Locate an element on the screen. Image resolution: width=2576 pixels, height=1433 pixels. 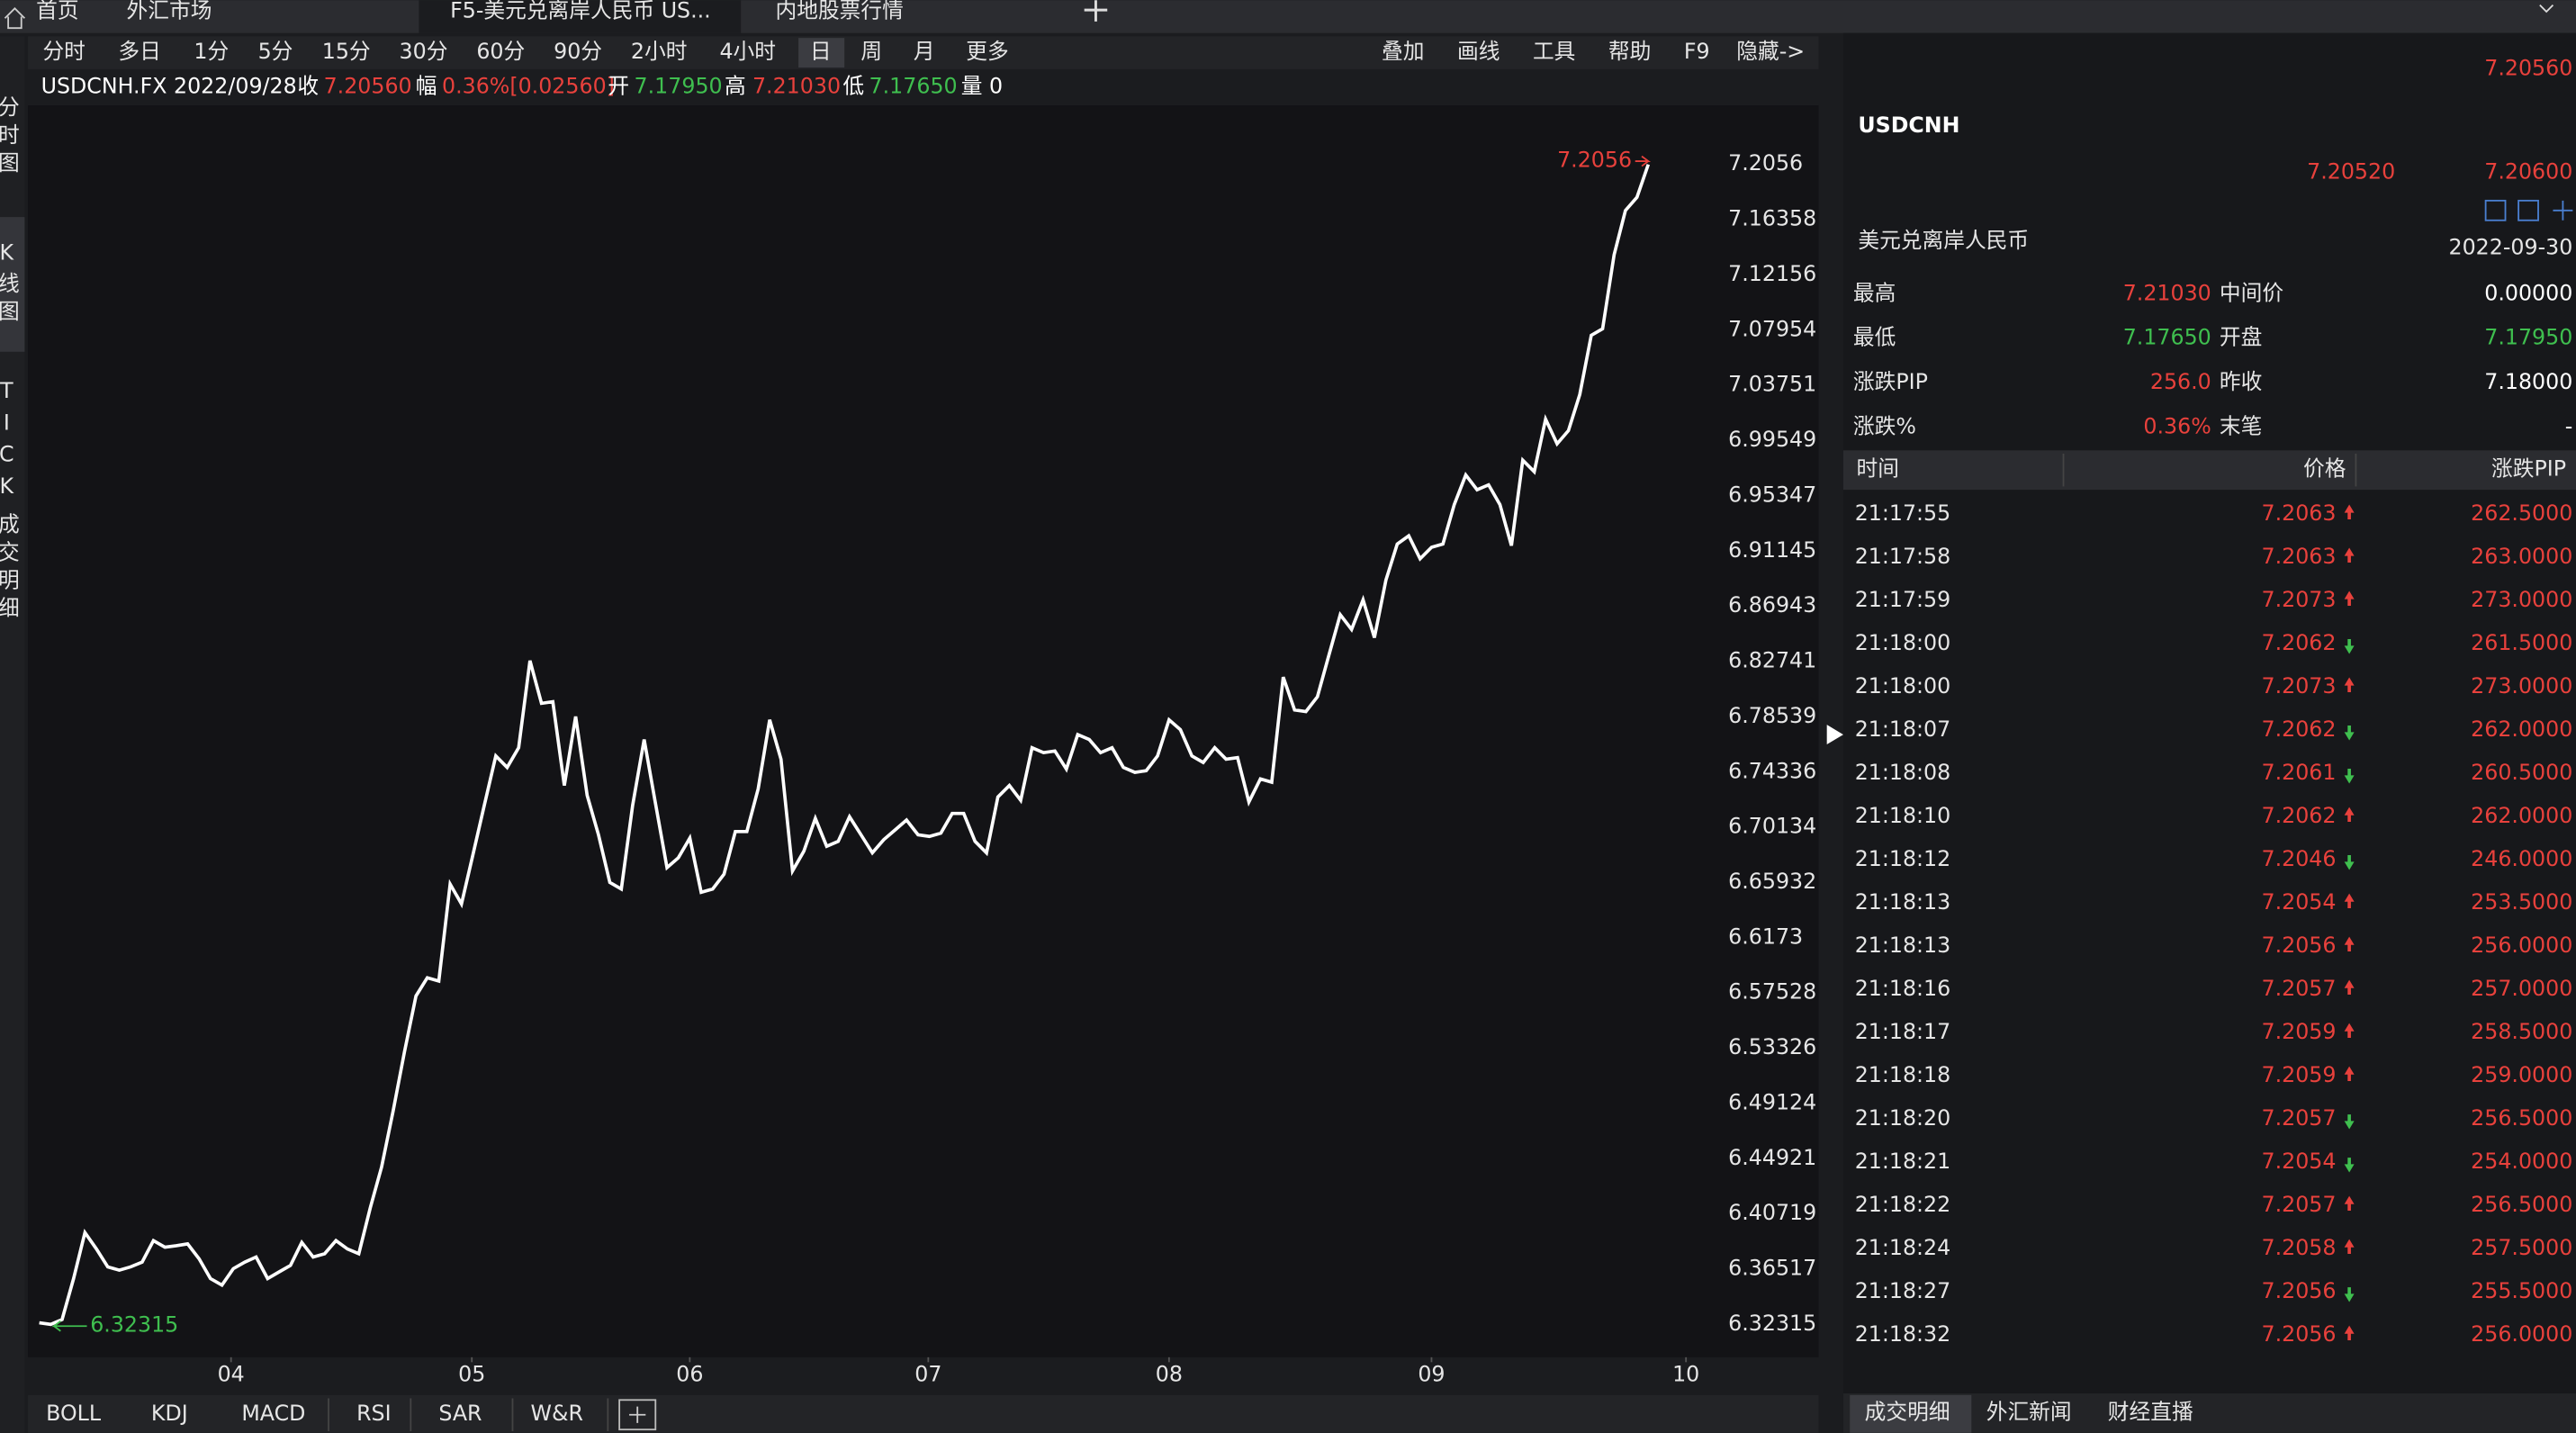
trade-time: 21:18:16 is located at coordinates (1903, 989).